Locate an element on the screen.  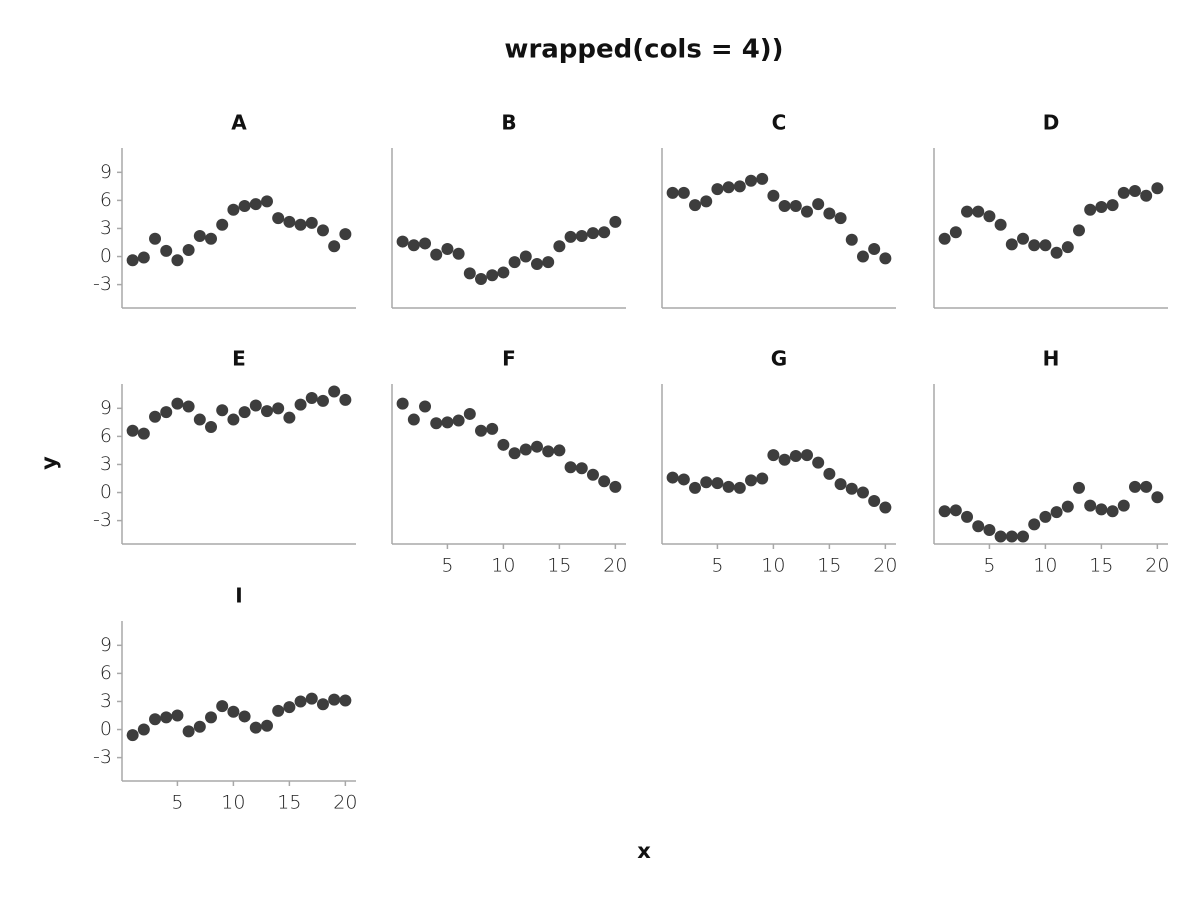
y-axis-label: y is located at coordinates (49, 463).